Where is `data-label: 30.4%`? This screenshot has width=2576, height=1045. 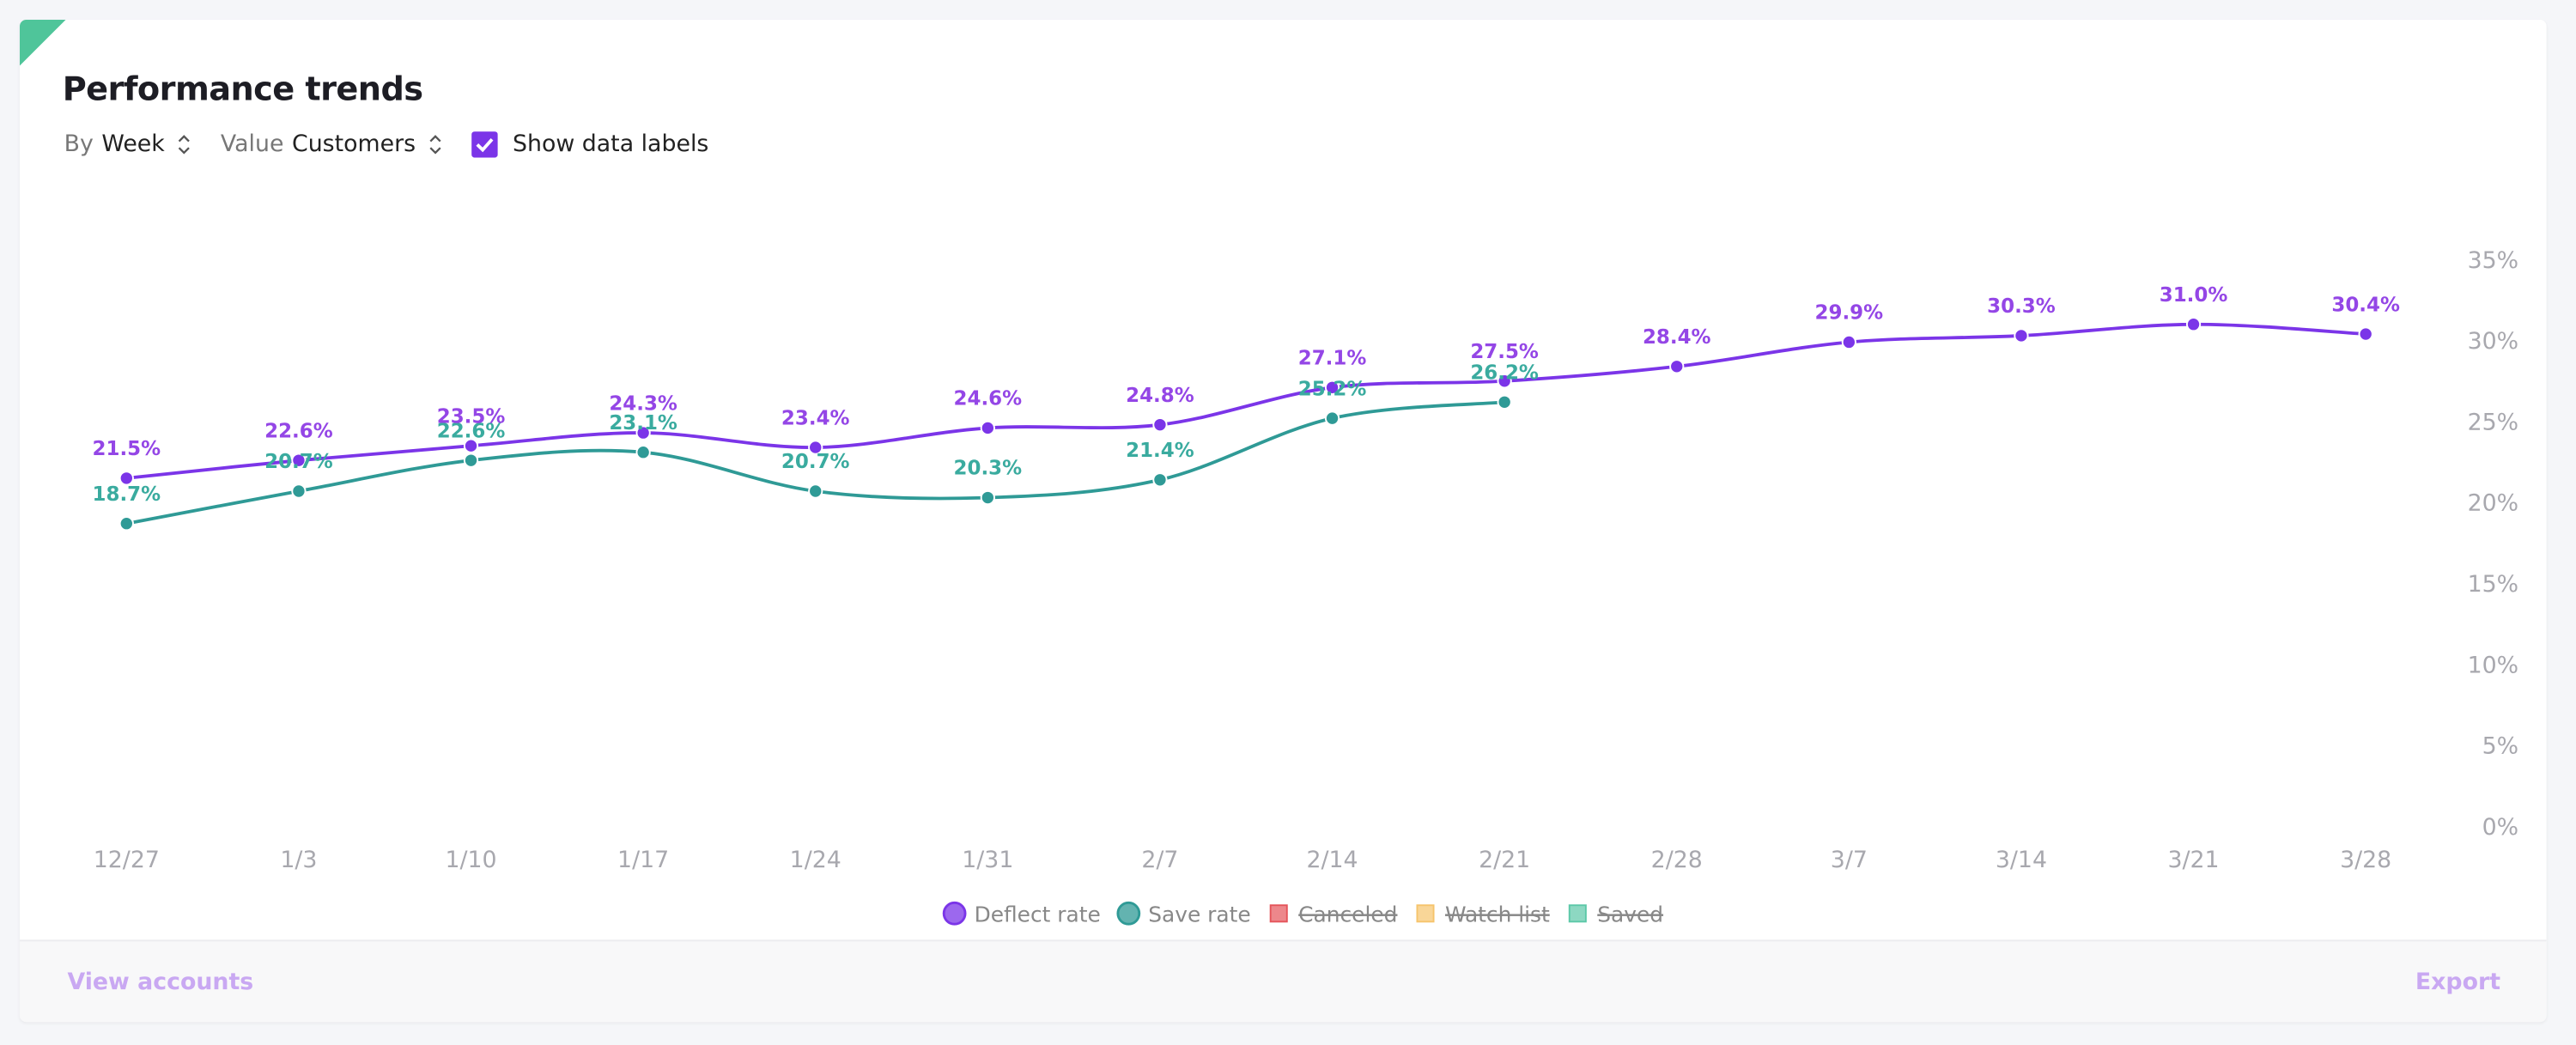
data-label: 30.4% is located at coordinates (2365, 305).